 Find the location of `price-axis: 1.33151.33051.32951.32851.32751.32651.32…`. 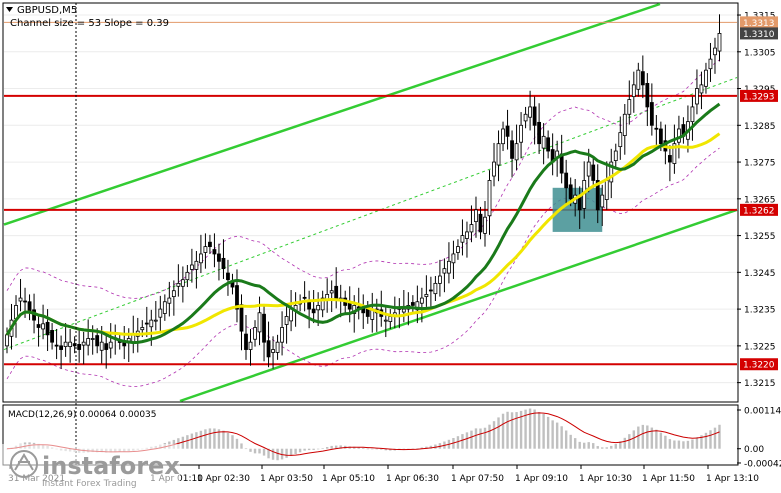

price-axis: 1.33151.33051.32951.32851.32751.32651.32… is located at coordinates (757, 200).